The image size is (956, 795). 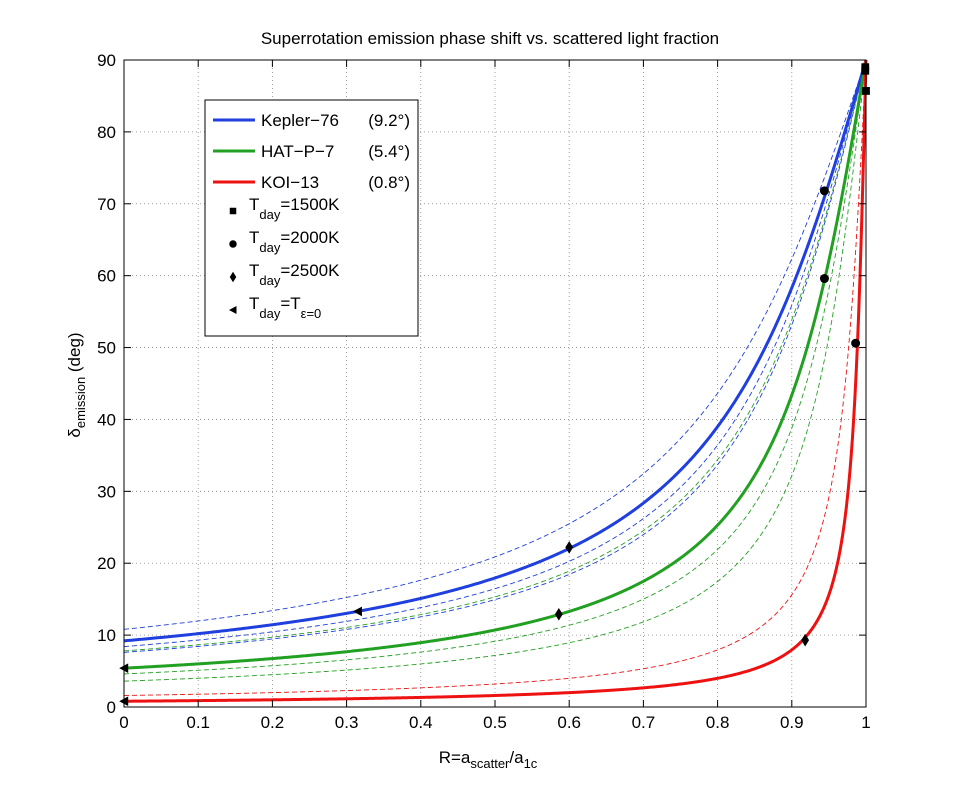 I want to click on legend-marker-label: Tday=2000K, so click(x=294, y=241).